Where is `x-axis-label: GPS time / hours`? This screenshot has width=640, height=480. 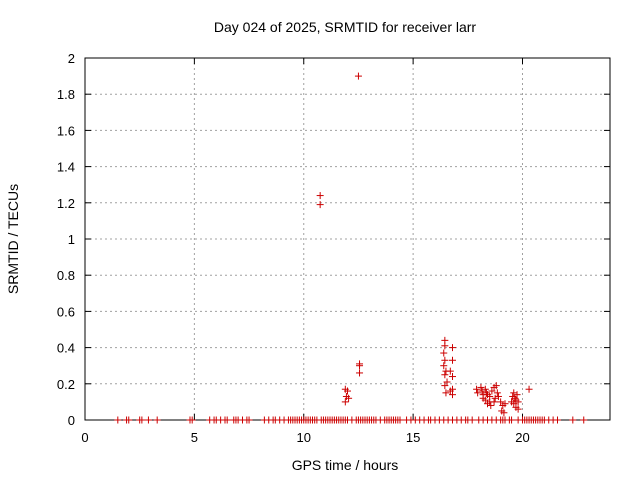 x-axis-label: GPS time / hours is located at coordinates (345, 465).